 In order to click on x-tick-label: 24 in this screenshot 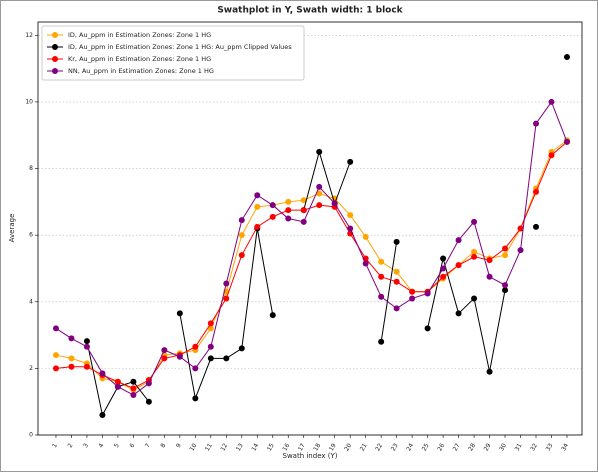, I will do `click(410, 447)`.